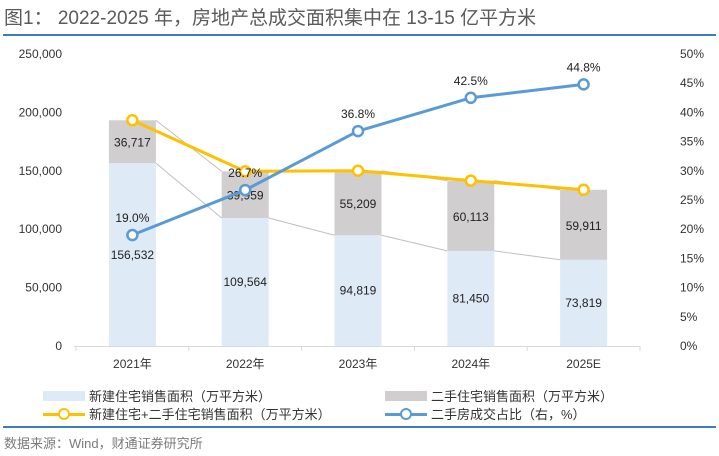  What do you see at coordinates (359, 35) in the screenshot?
I see `title-divider` at bounding box center [359, 35].